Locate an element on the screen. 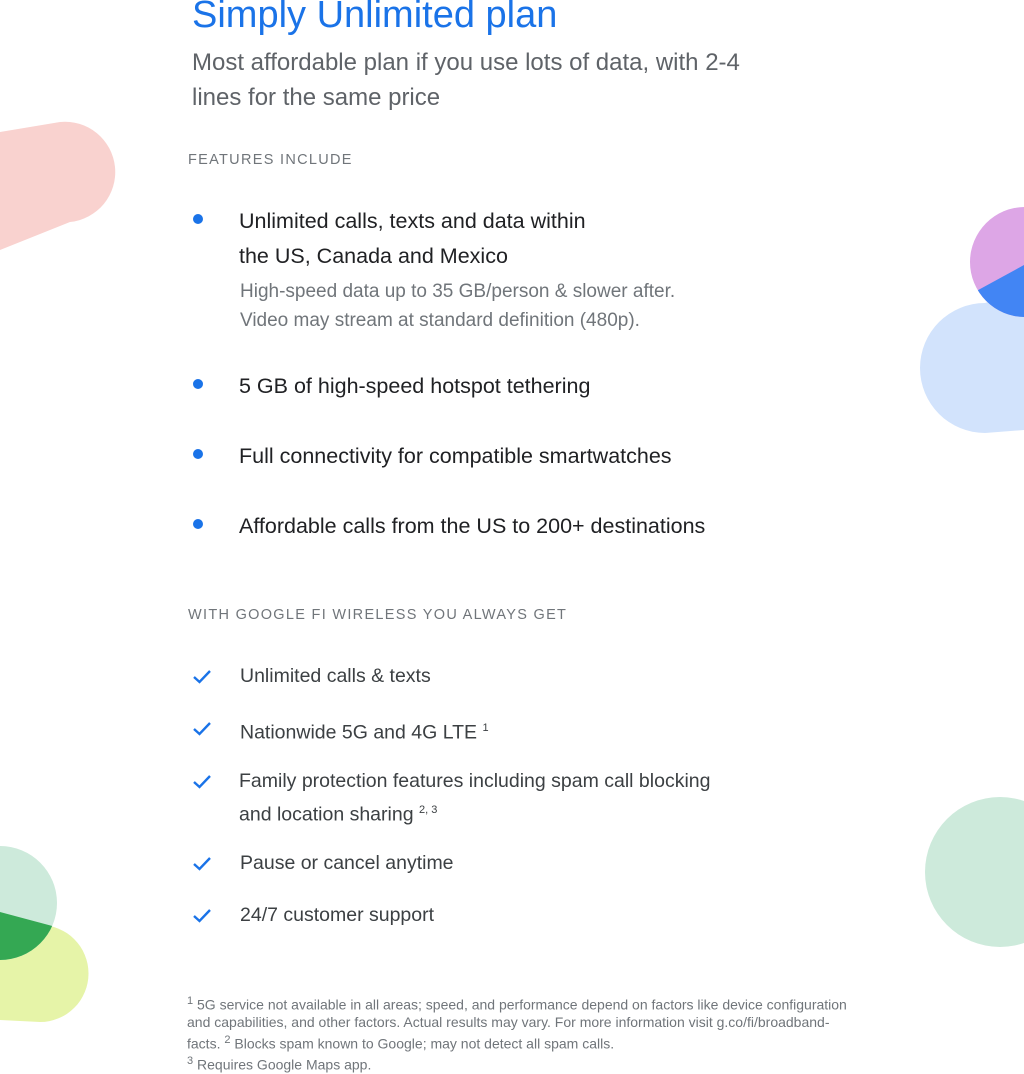 This screenshot has height=1074, width=1024. mint-circle-shape is located at coordinates (974, 872).